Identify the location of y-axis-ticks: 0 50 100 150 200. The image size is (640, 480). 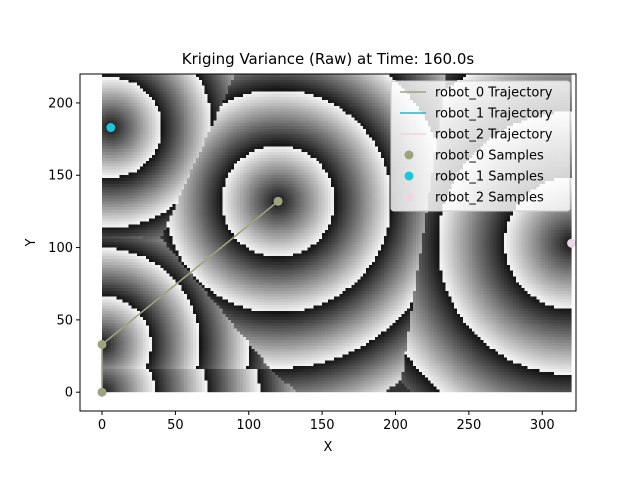
(64, 248).